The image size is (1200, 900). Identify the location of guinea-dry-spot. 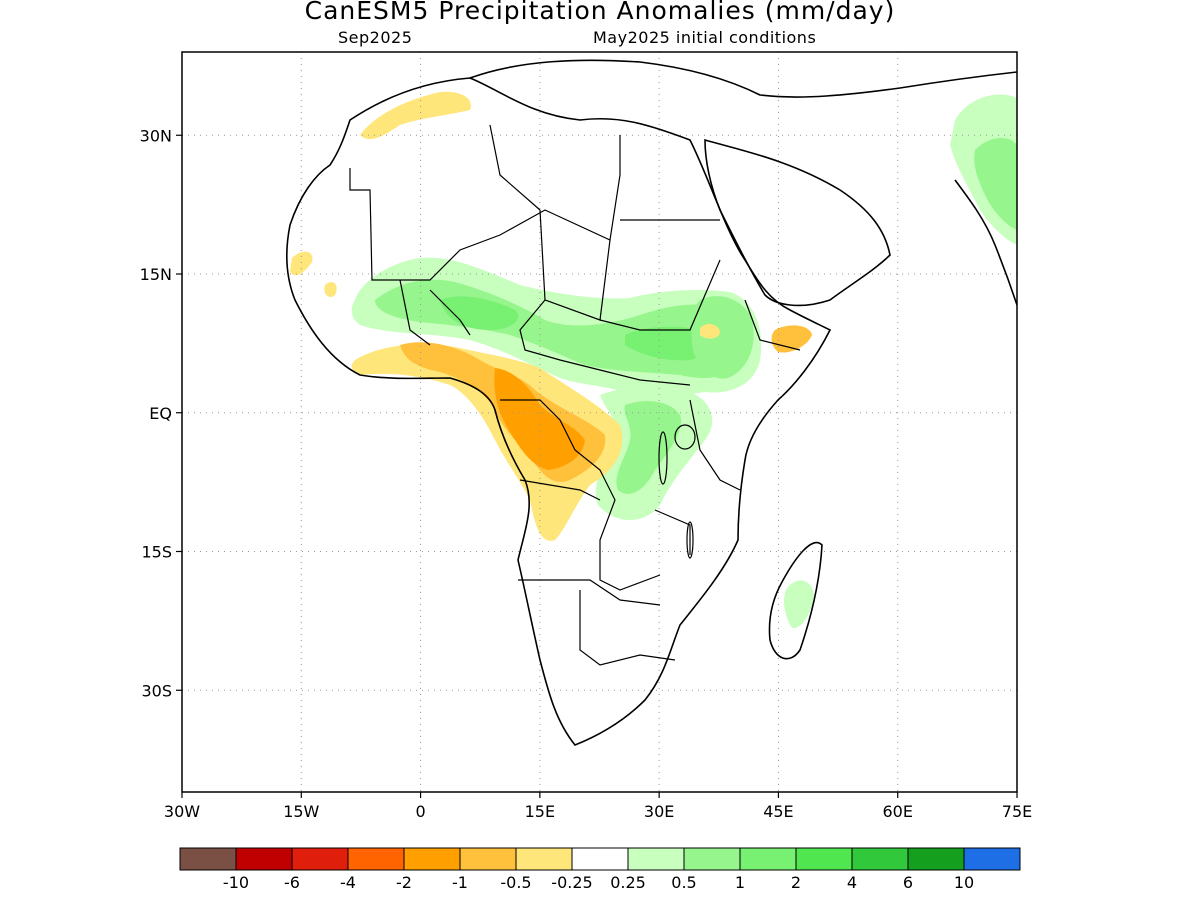
(330, 289).